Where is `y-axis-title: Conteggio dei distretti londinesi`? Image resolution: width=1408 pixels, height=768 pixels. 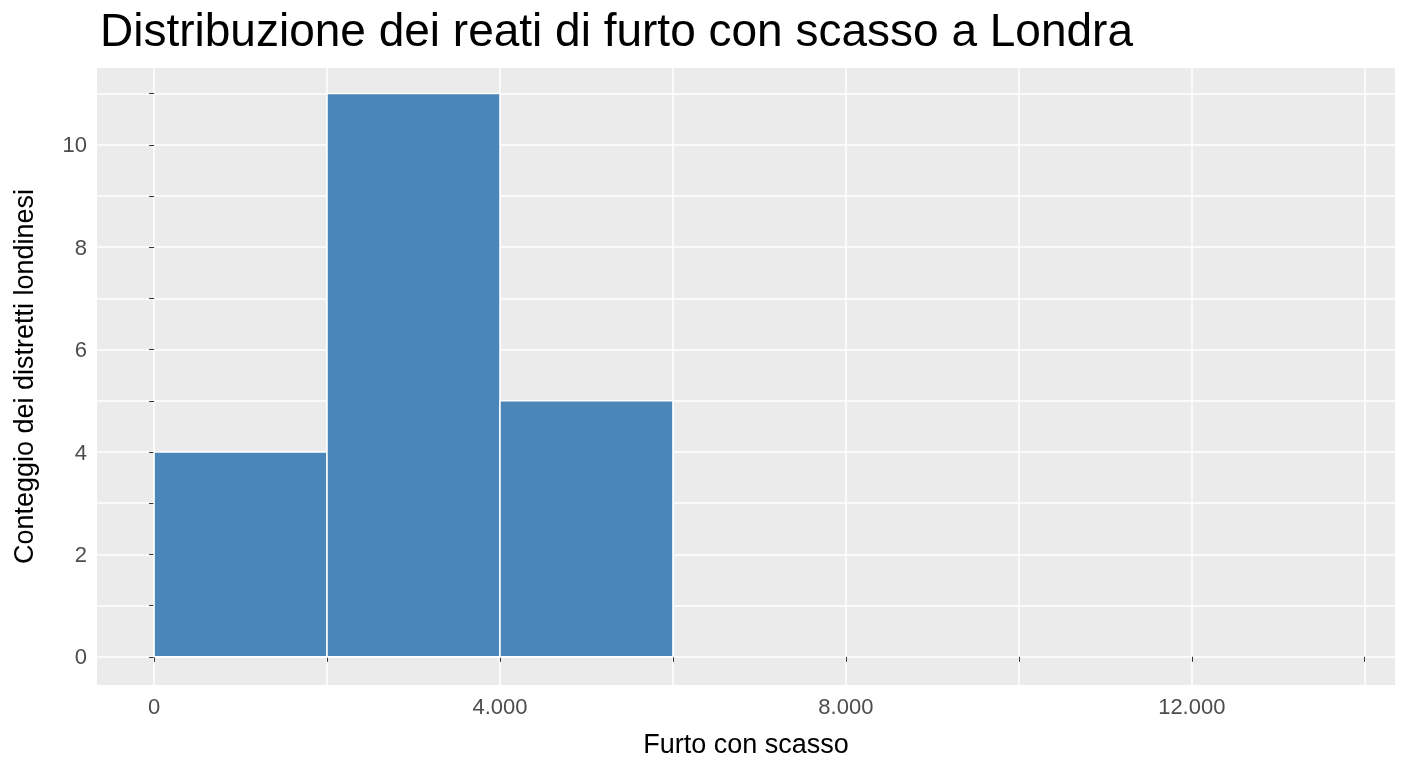
y-axis-title: Conteggio dei distretti londinesi is located at coordinates (23, 376).